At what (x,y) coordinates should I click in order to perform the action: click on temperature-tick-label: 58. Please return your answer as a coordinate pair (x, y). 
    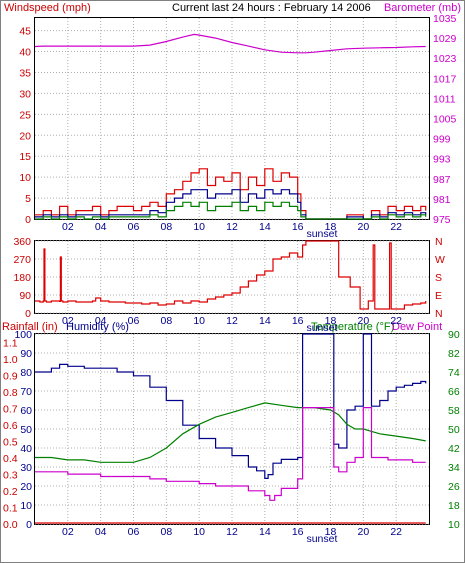
    Looking at the image, I should click on (454, 411).